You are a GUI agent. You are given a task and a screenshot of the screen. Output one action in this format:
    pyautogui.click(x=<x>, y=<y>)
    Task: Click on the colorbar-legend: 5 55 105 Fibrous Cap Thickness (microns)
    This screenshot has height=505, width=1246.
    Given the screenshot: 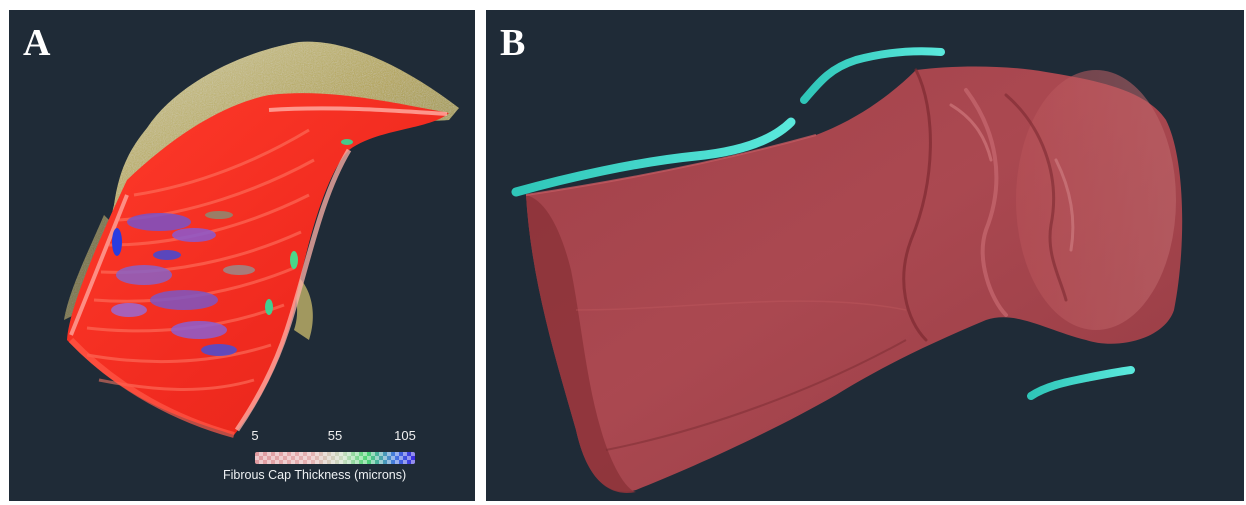 What is the action you would take?
    pyautogui.click(x=341, y=455)
    